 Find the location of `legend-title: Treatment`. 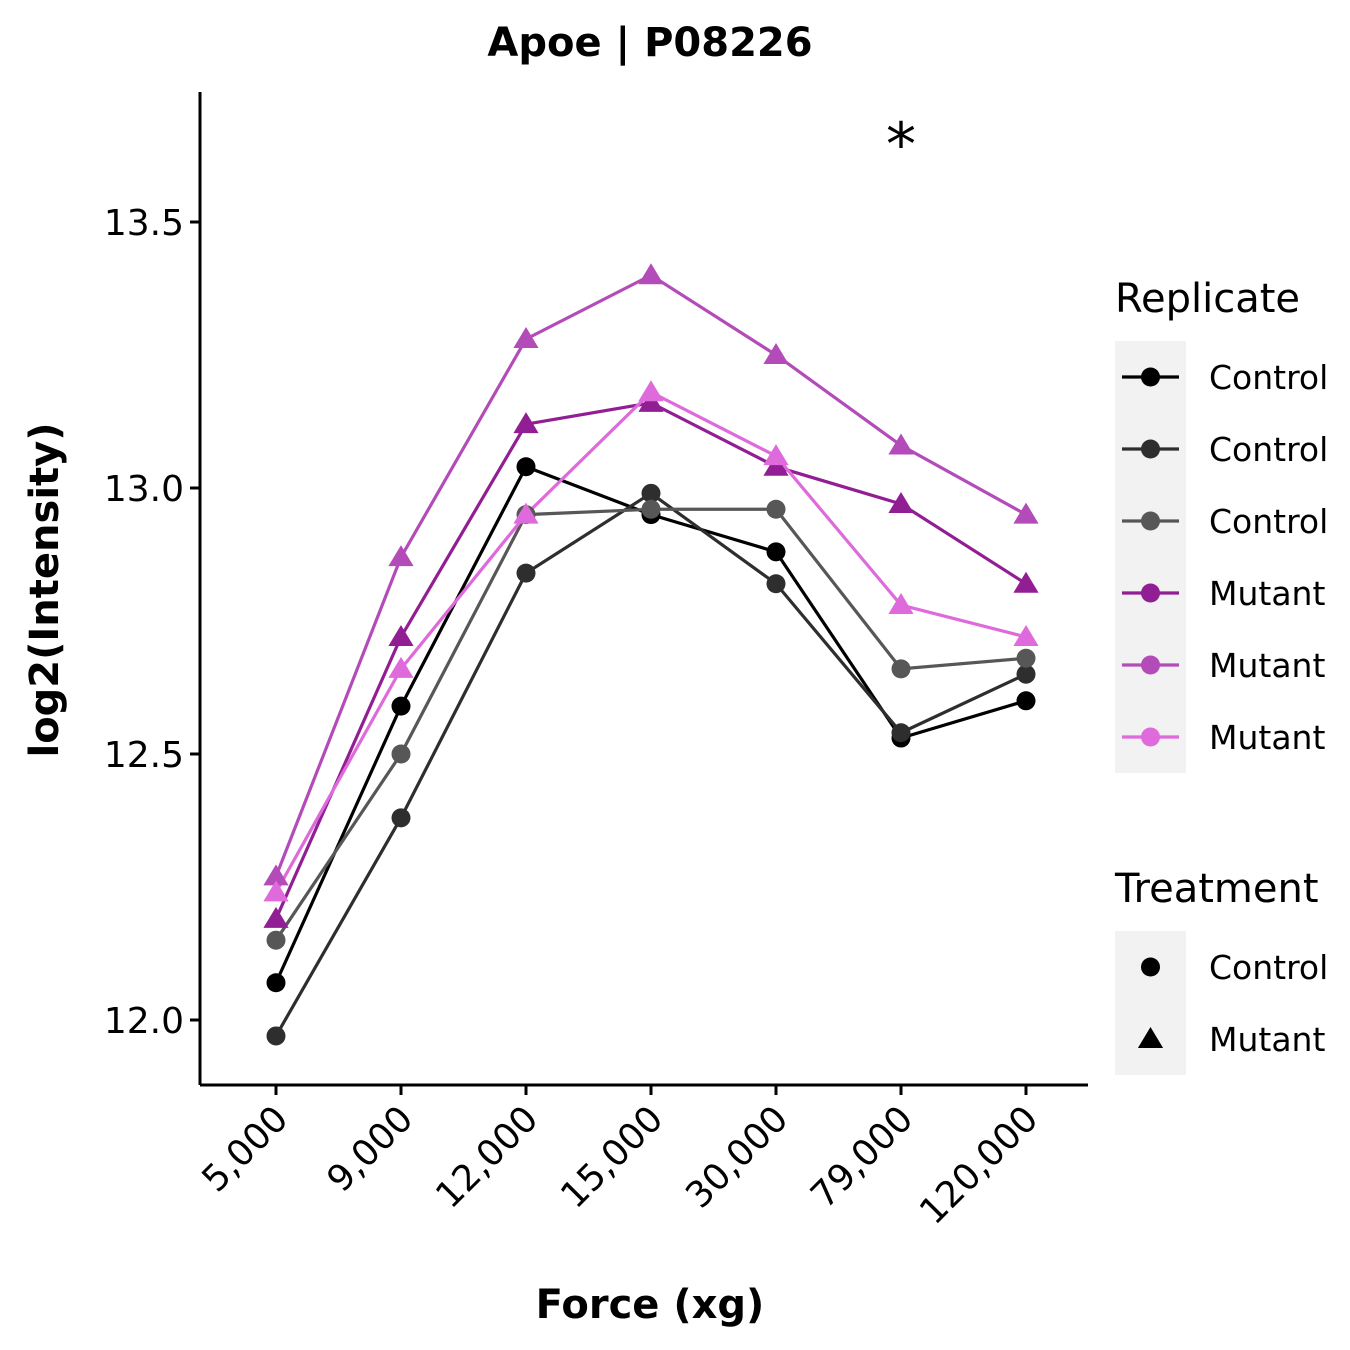

legend-title: Treatment is located at coordinates (1216, 889).